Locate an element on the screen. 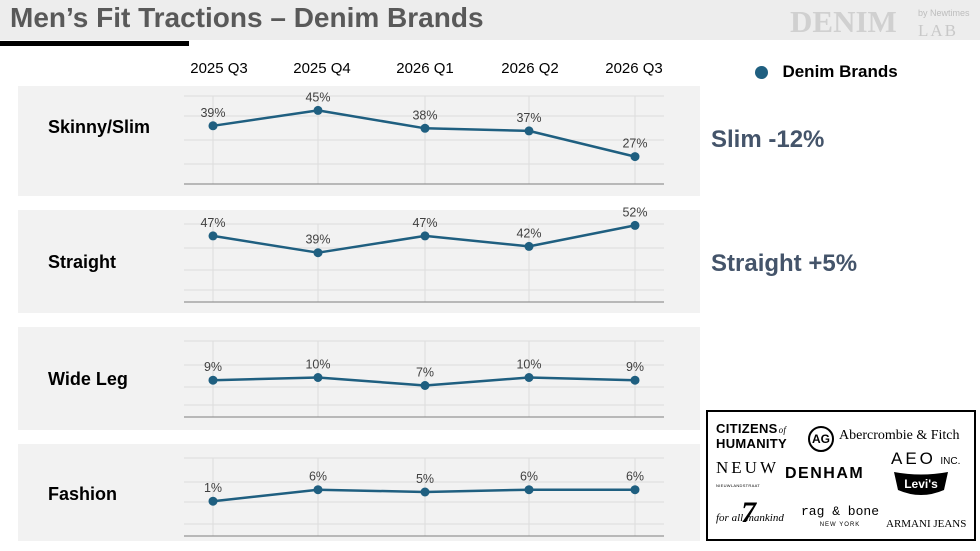  callout-slim: Slim -12% is located at coordinates (768, 139).